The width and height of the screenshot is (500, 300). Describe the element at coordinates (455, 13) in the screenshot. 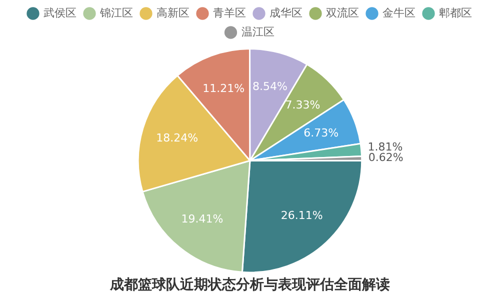

I see `legend-label: 郫都区` at that location.